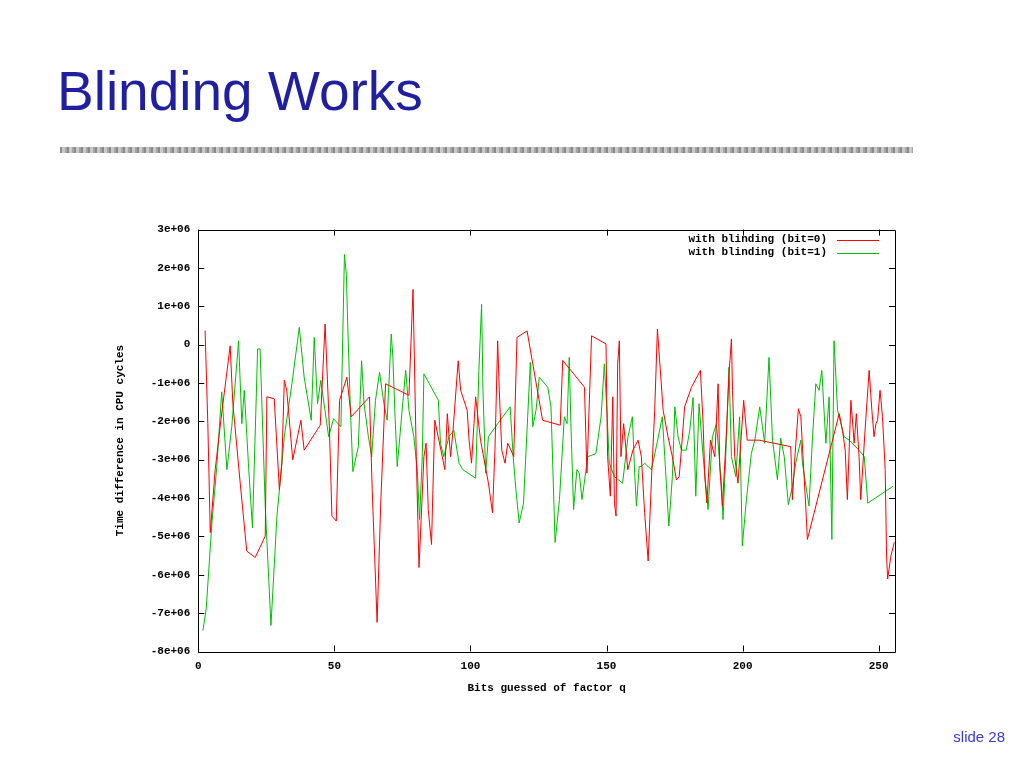 The image size is (1024, 768). What do you see at coordinates (170, 612) in the screenshot?
I see `y-tick-label: -7e+06` at bounding box center [170, 612].